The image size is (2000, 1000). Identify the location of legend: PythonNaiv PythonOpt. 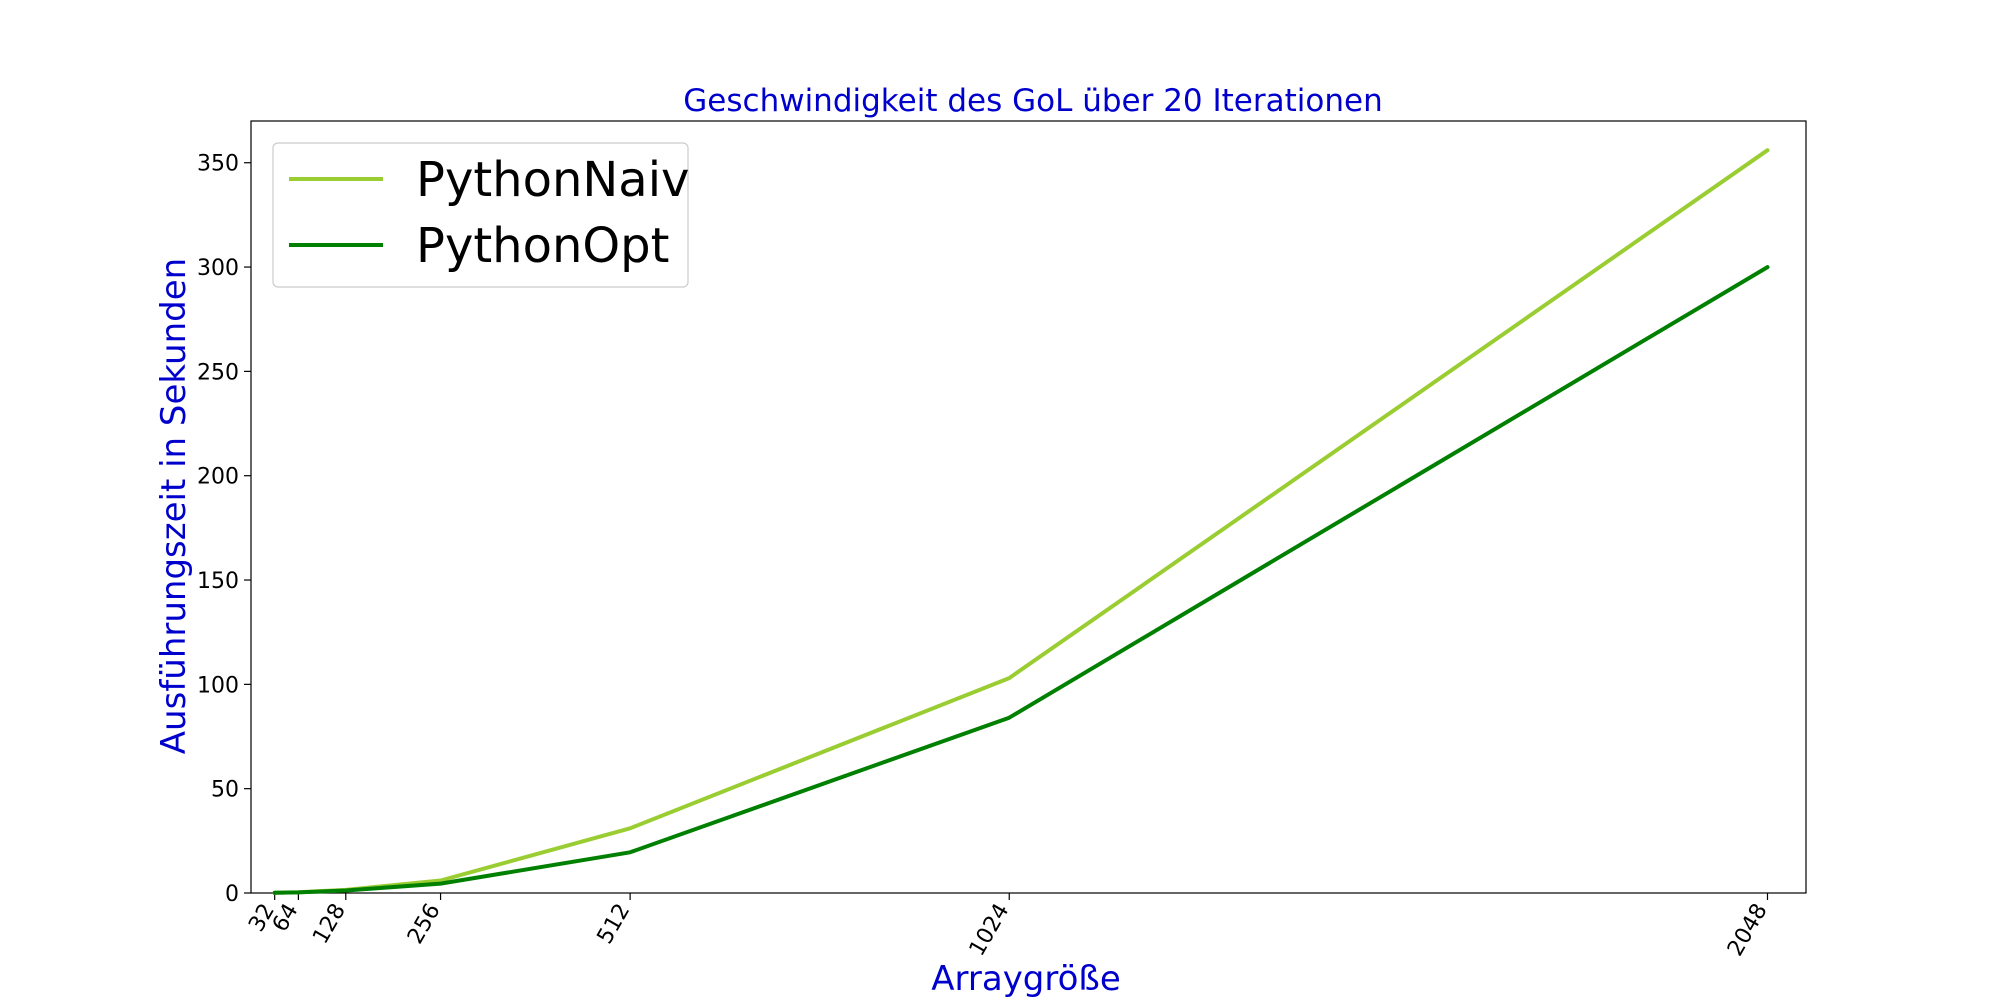
(480, 215).